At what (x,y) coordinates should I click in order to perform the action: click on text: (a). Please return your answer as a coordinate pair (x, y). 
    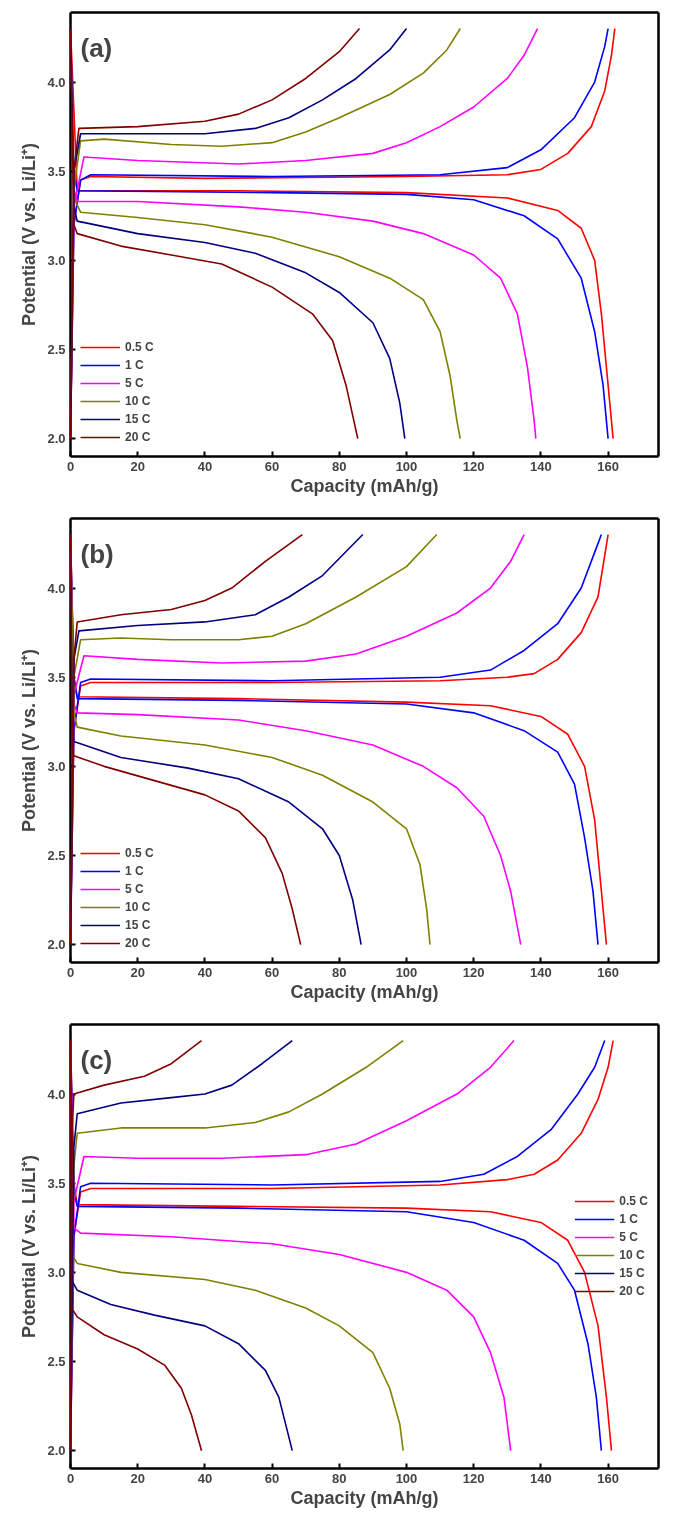
    Looking at the image, I should click on (96, 47).